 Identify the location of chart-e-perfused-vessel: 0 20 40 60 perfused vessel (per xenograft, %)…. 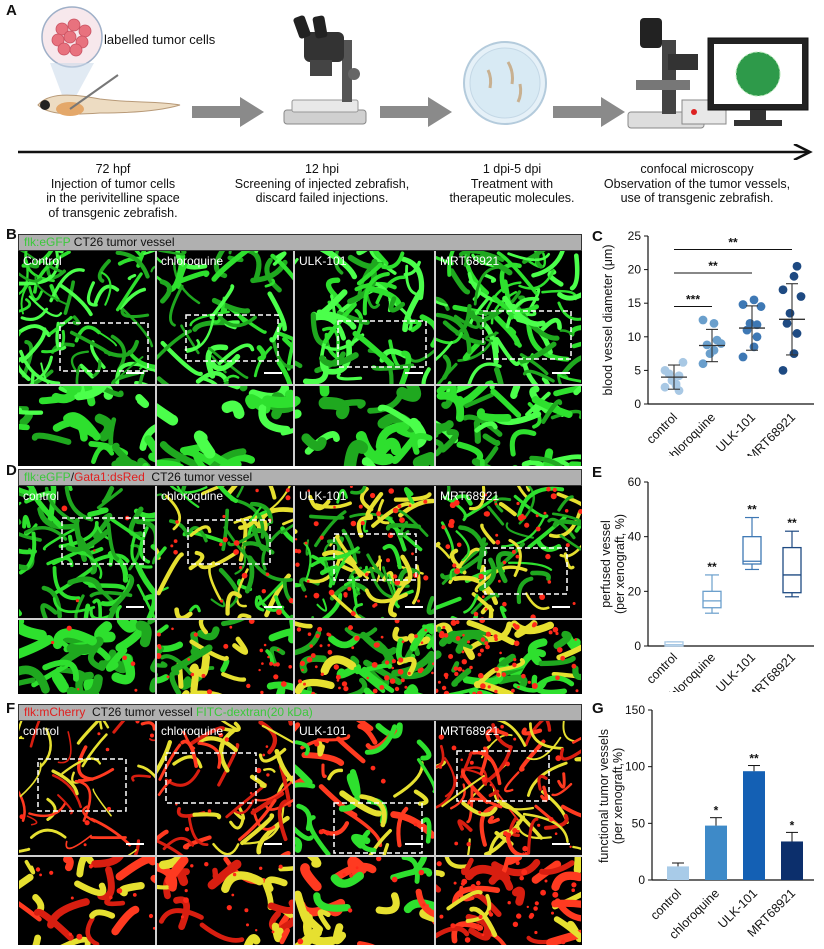
(706, 583).